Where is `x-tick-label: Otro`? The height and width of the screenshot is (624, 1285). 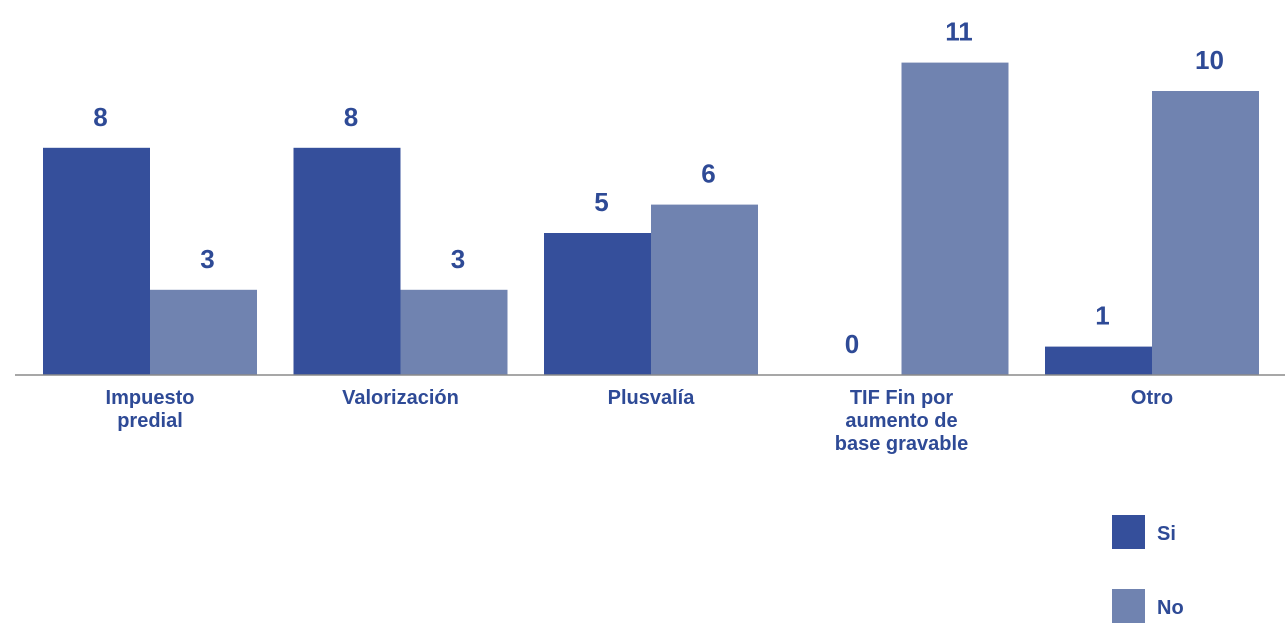
x-tick-label: Otro is located at coordinates (1152, 398).